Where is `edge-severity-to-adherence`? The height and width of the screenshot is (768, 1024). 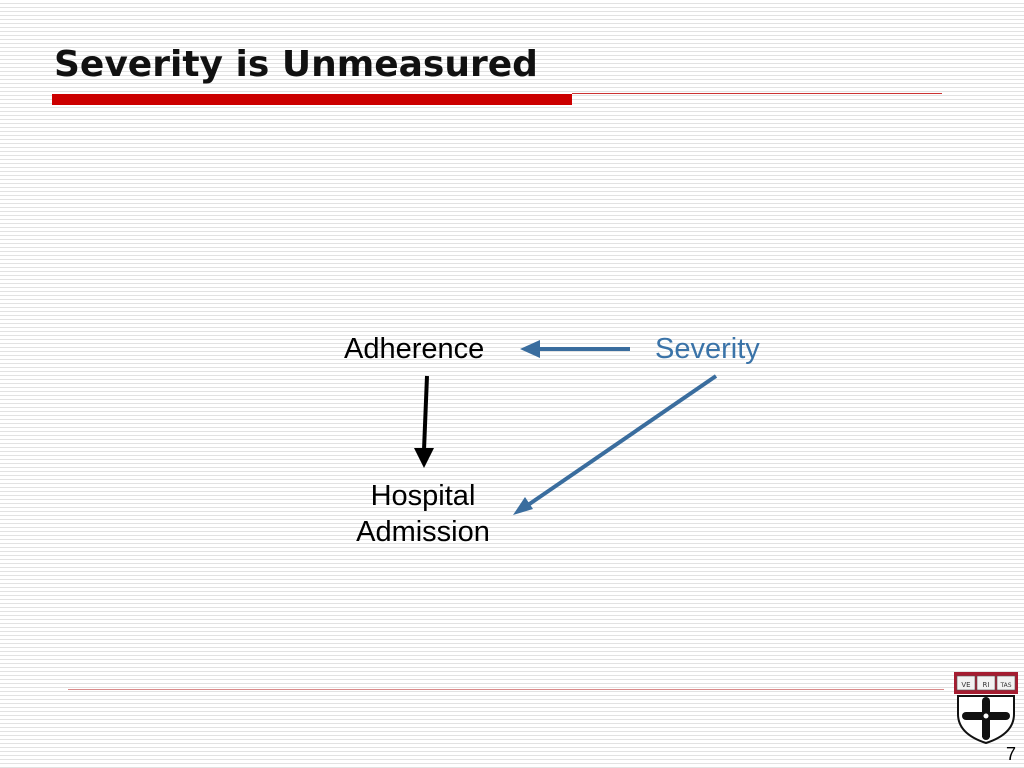
edge-severity-to-adherence is located at coordinates (575, 349).